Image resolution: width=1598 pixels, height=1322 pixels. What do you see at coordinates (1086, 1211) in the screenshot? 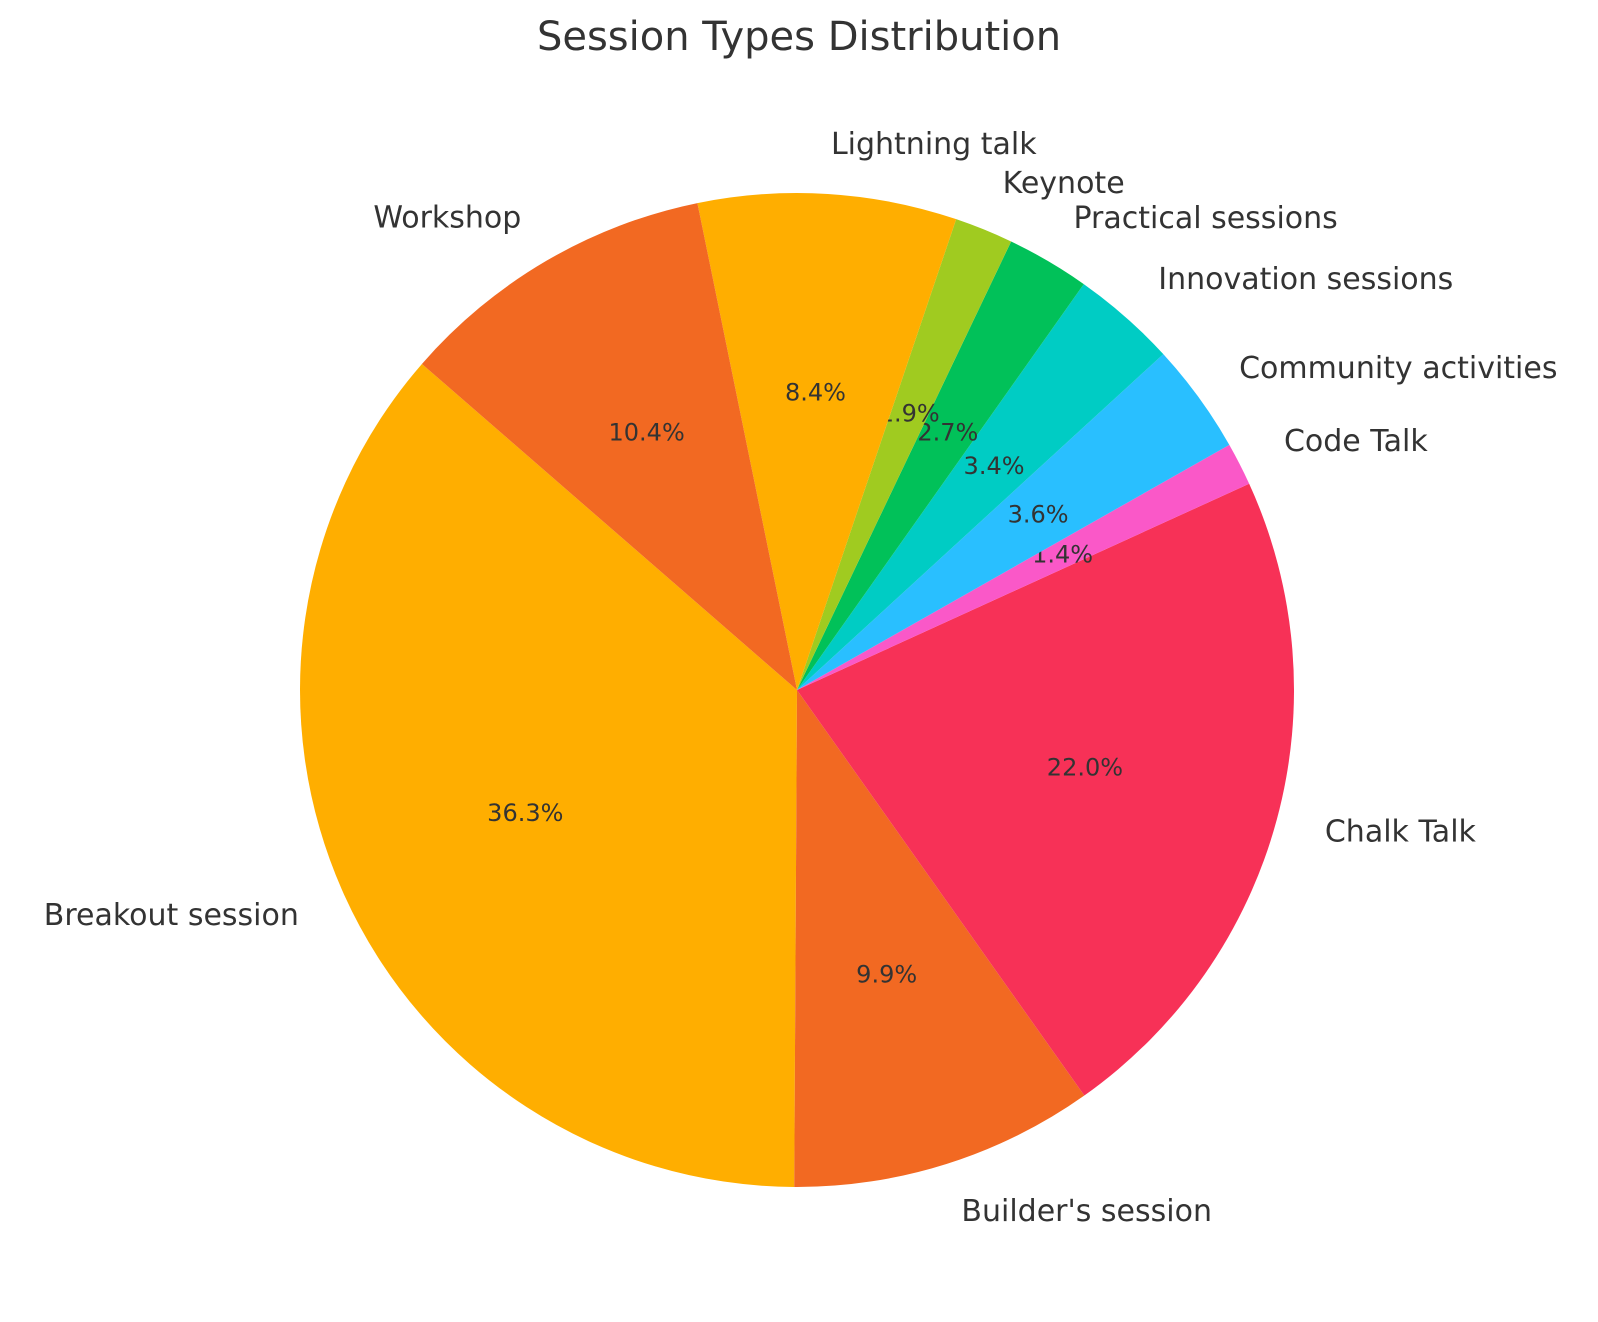
I see `slice-category-label: Builder's session` at bounding box center [1086, 1211].